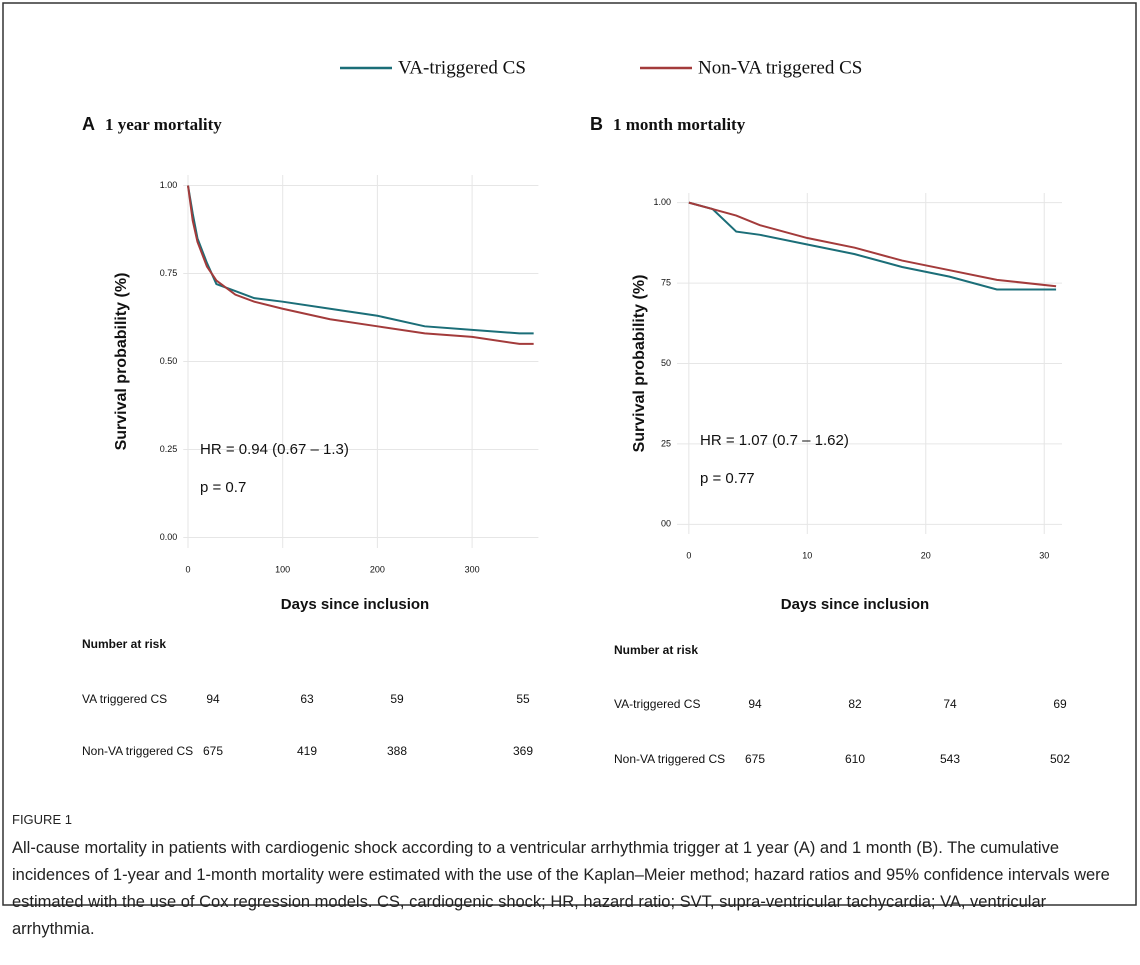 The image size is (1140, 965). I want to click on risk-count: 63, so click(307, 699).